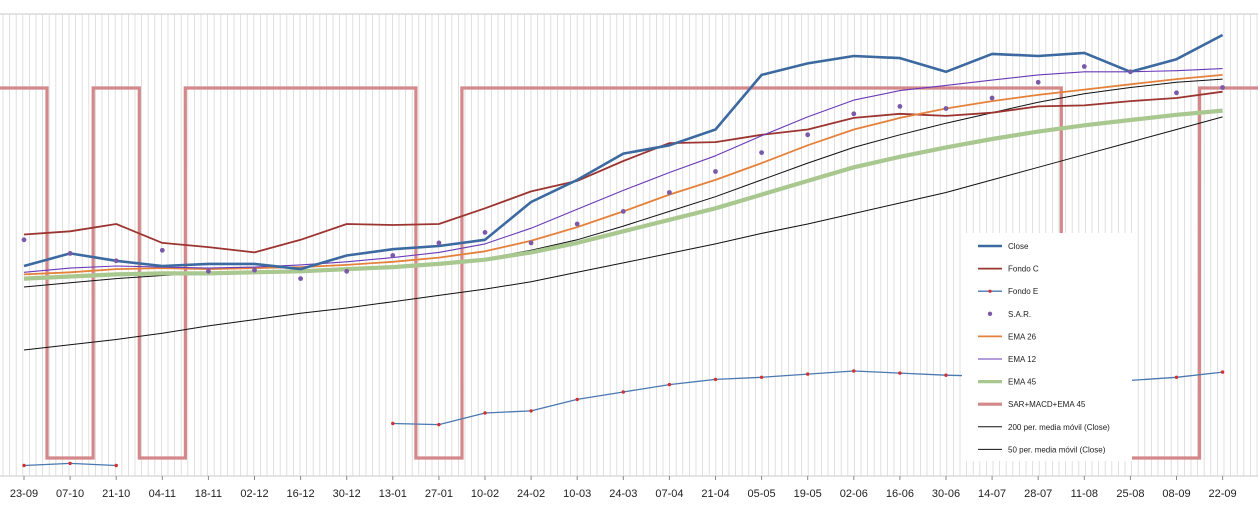  Describe the element at coordinates (623, 494) in the screenshot. I see `x-tick-label: 24-03` at that location.